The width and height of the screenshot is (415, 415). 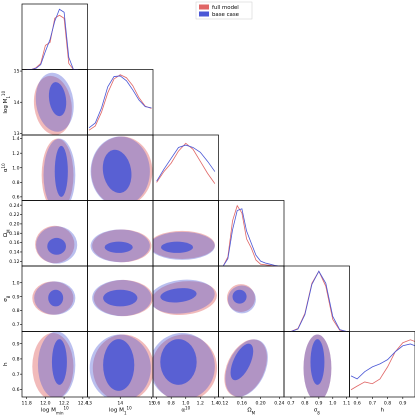 I want to click on legend-box, so click(x=224, y=10).